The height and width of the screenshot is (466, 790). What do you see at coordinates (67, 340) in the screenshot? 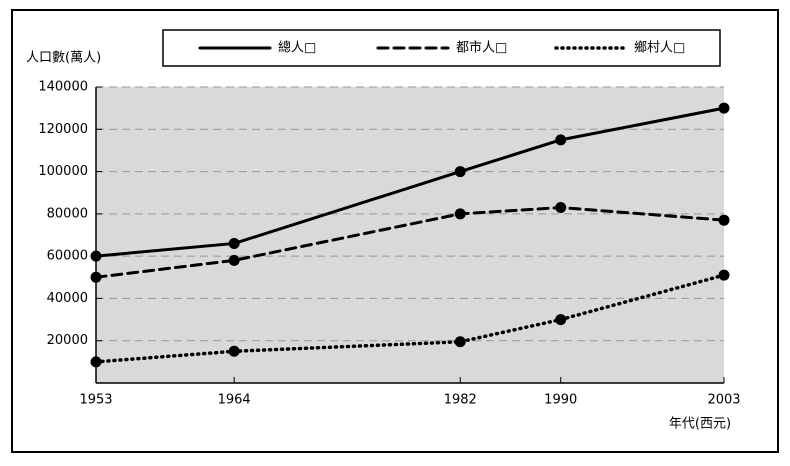
I see `y-tick-label: 20000` at bounding box center [67, 340].